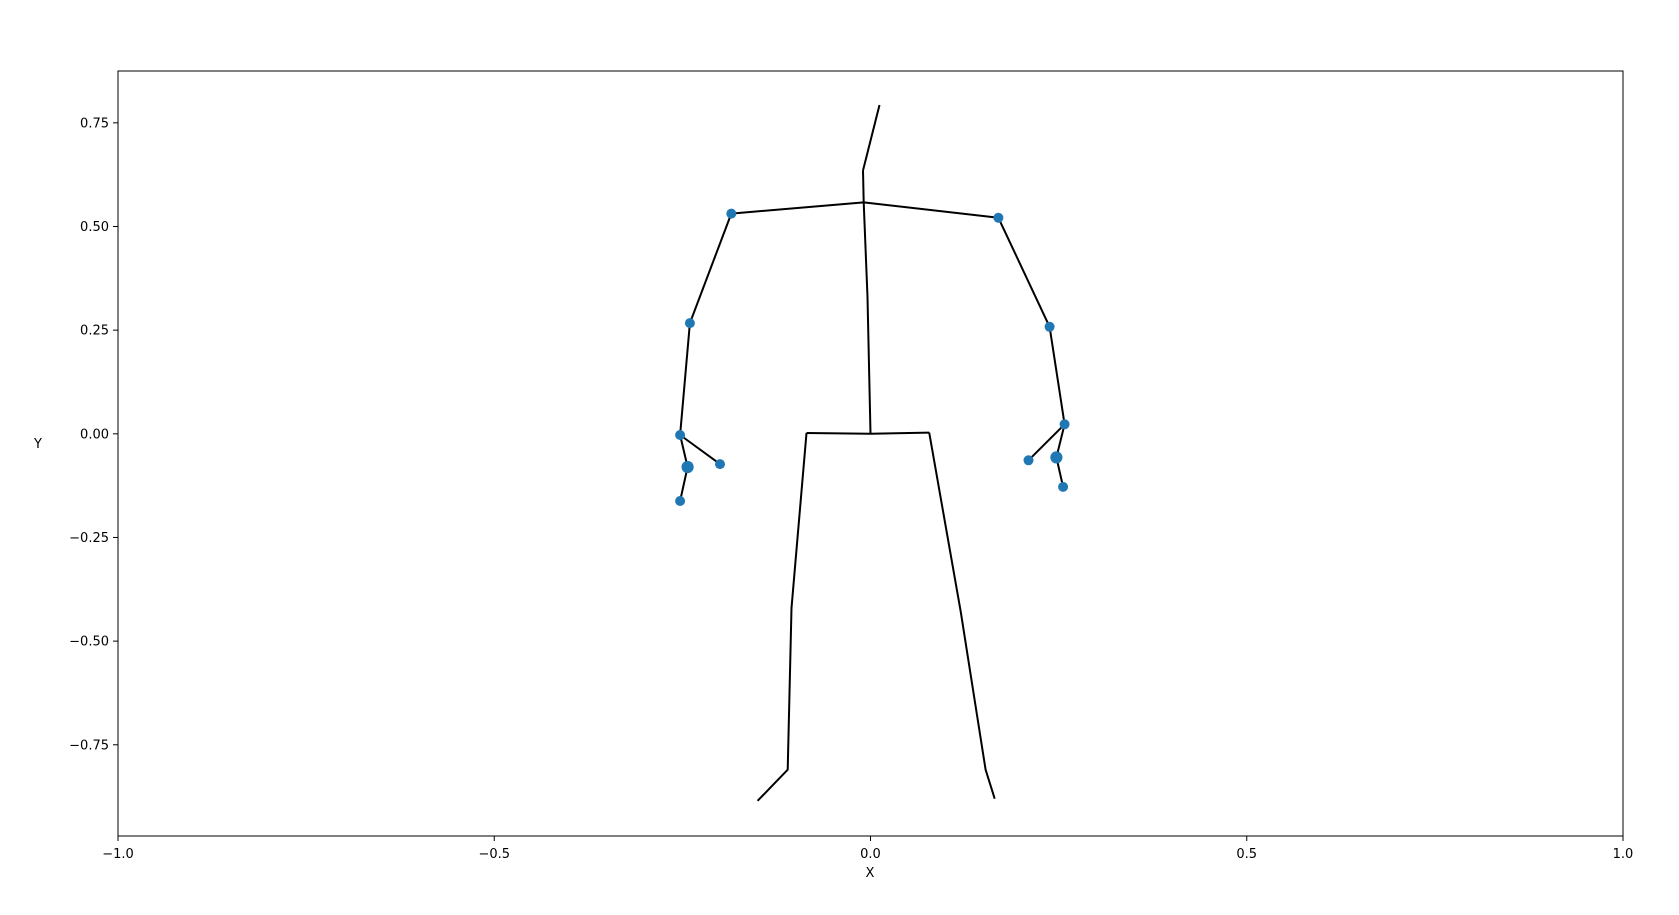  I want to click on joint-left-hand-tip-b, so click(680, 501).